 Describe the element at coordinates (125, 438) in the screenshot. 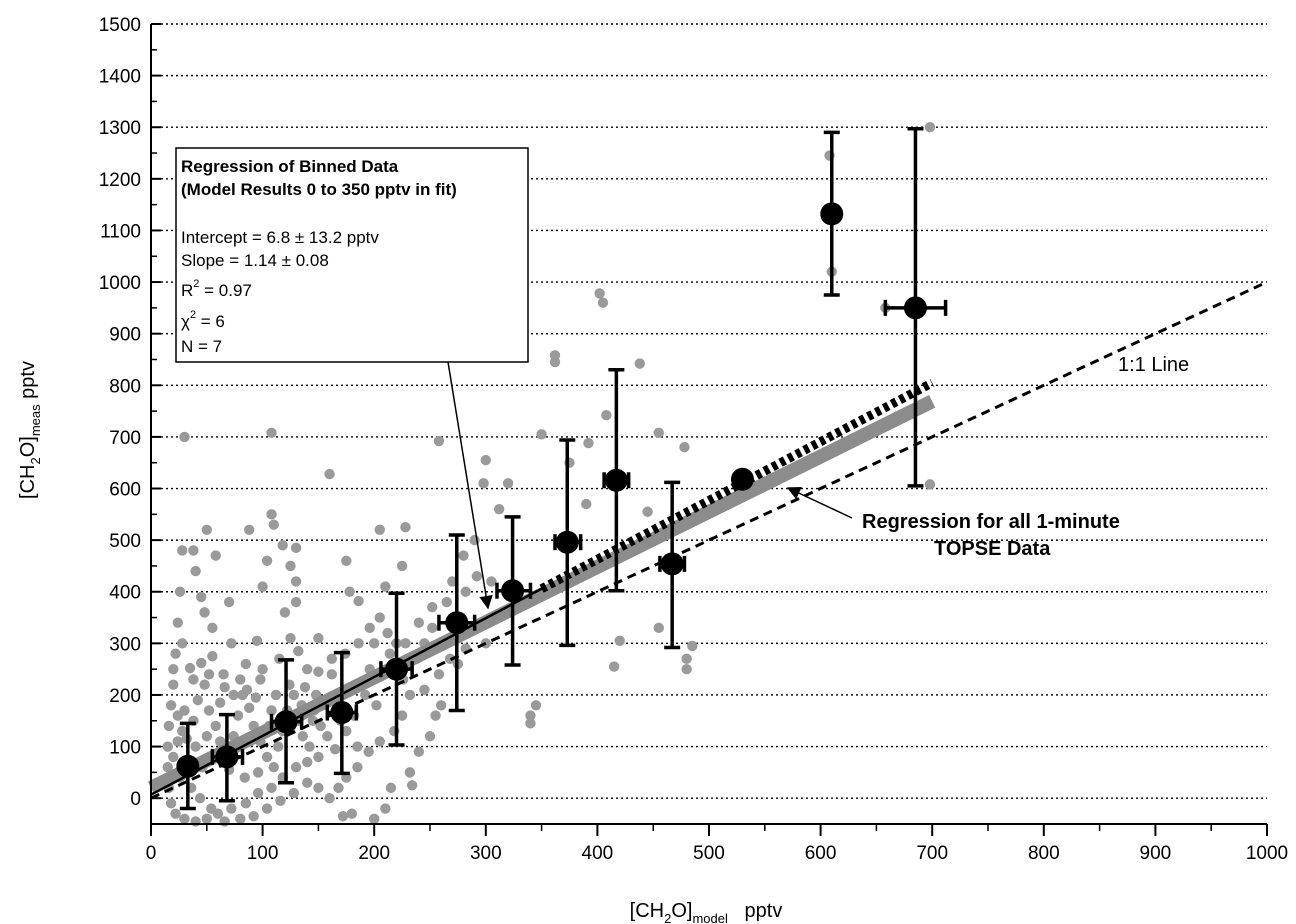

I see `y-tick-label: 700` at that location.